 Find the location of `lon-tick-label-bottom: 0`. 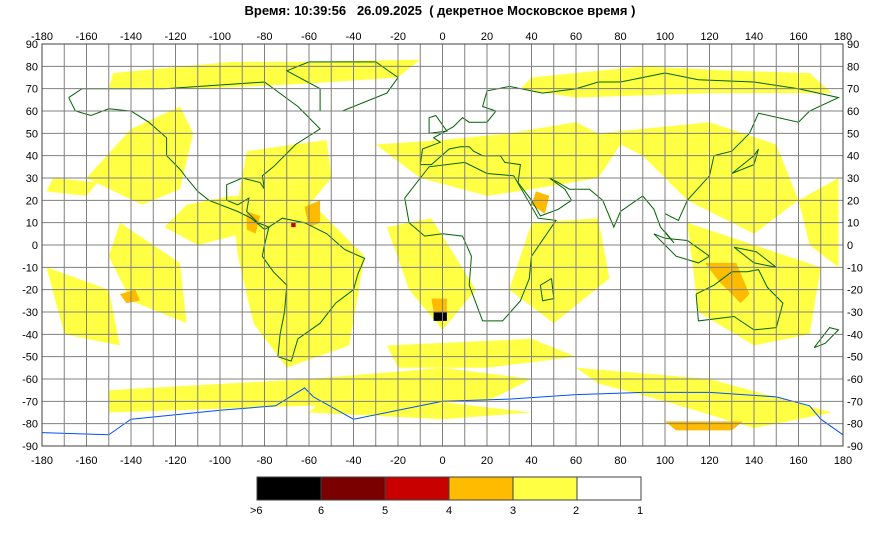

lon-tick-label-bottom: 0 is located at coordinates (442, 461).